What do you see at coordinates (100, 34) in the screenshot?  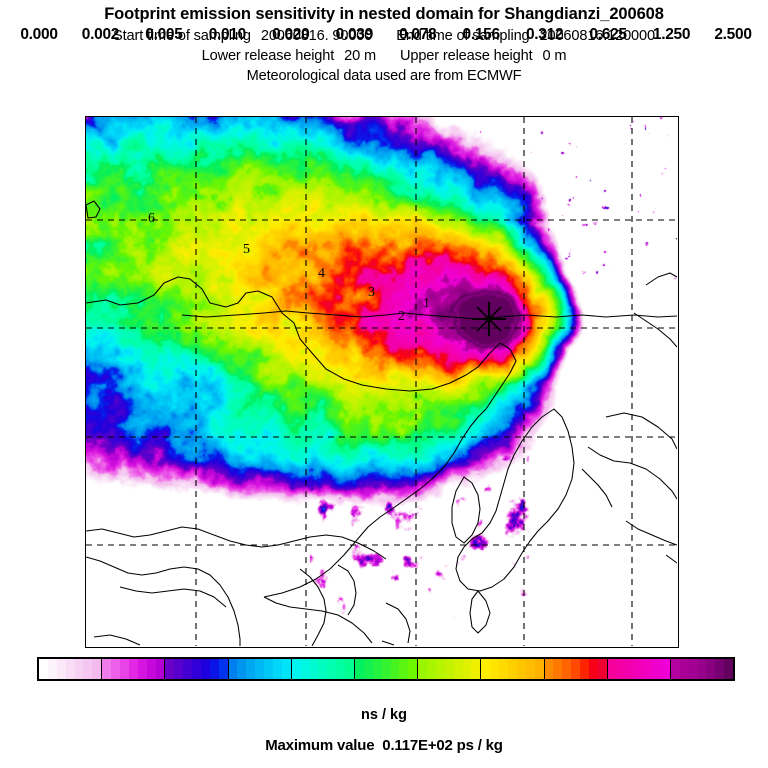 I see `colorbar-tick-1: 0.002` at bounding box center [100, 34].